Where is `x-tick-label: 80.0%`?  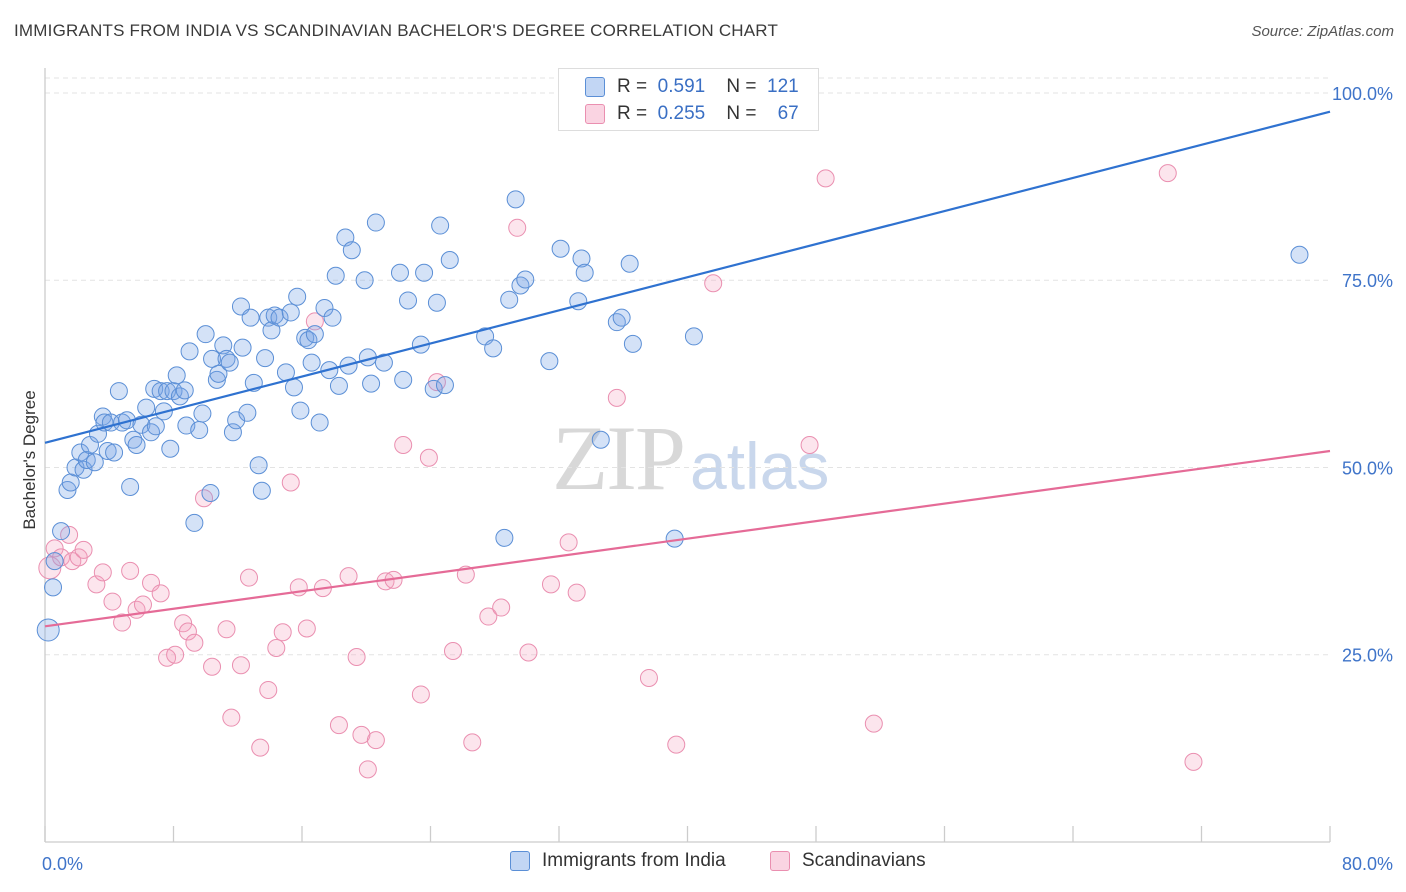 x-tick-label: 80.0% is located at coordinates (1367, 864).